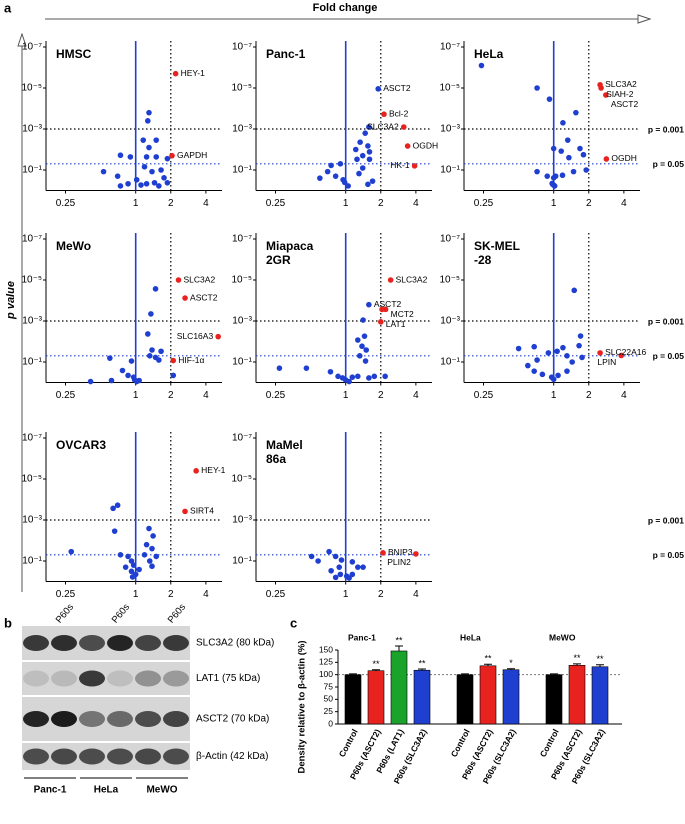 The image size is (685, 824). What do you see at coordinates (669, 356) in the screenshot?
I see `threshold-label: p = 0.05` at bounding box center [669, 356].